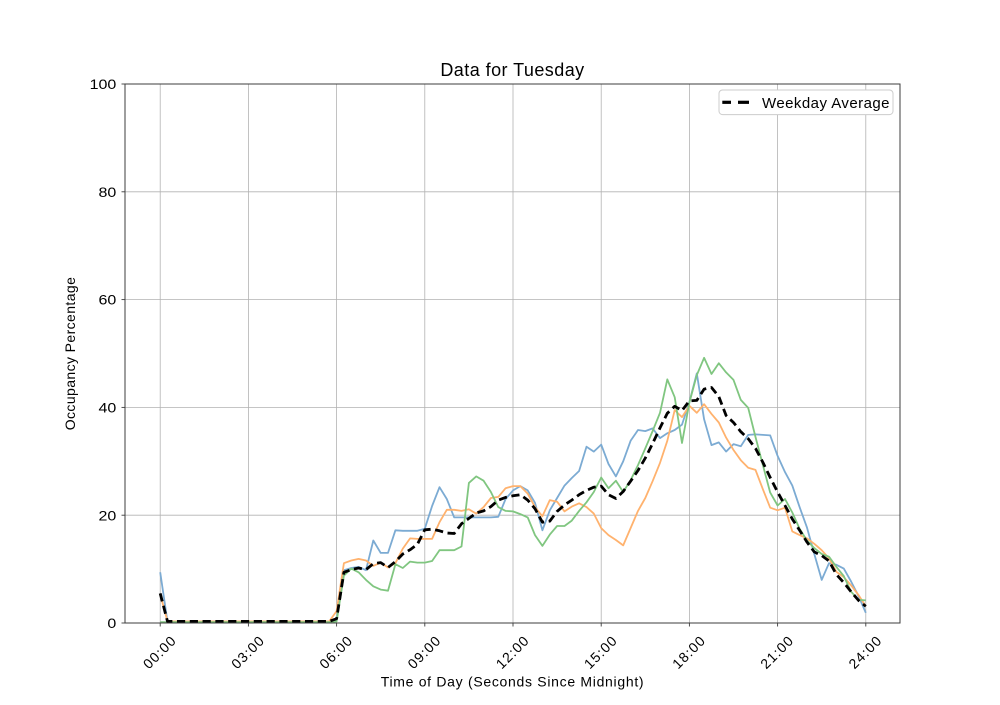  I want to click on svg-text: 80, so click(108, 192).